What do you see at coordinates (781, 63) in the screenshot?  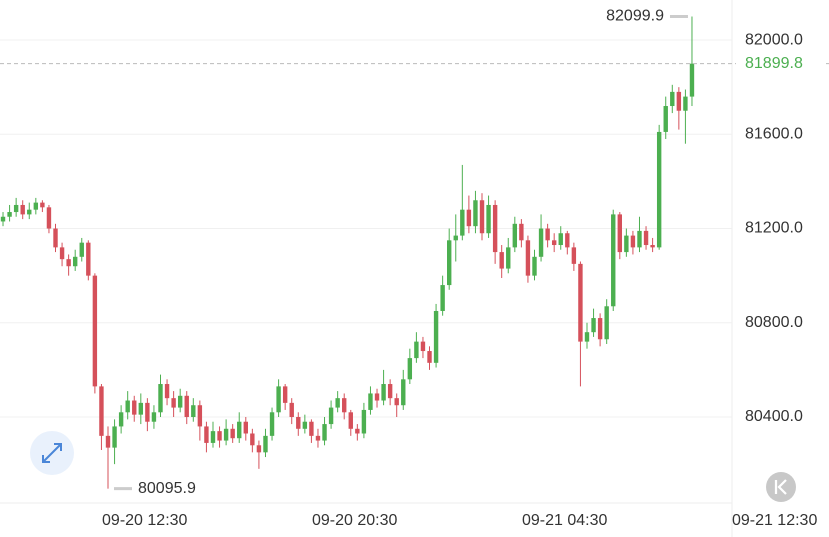 I see `last-price-bg` at bounding box center [781, 63].